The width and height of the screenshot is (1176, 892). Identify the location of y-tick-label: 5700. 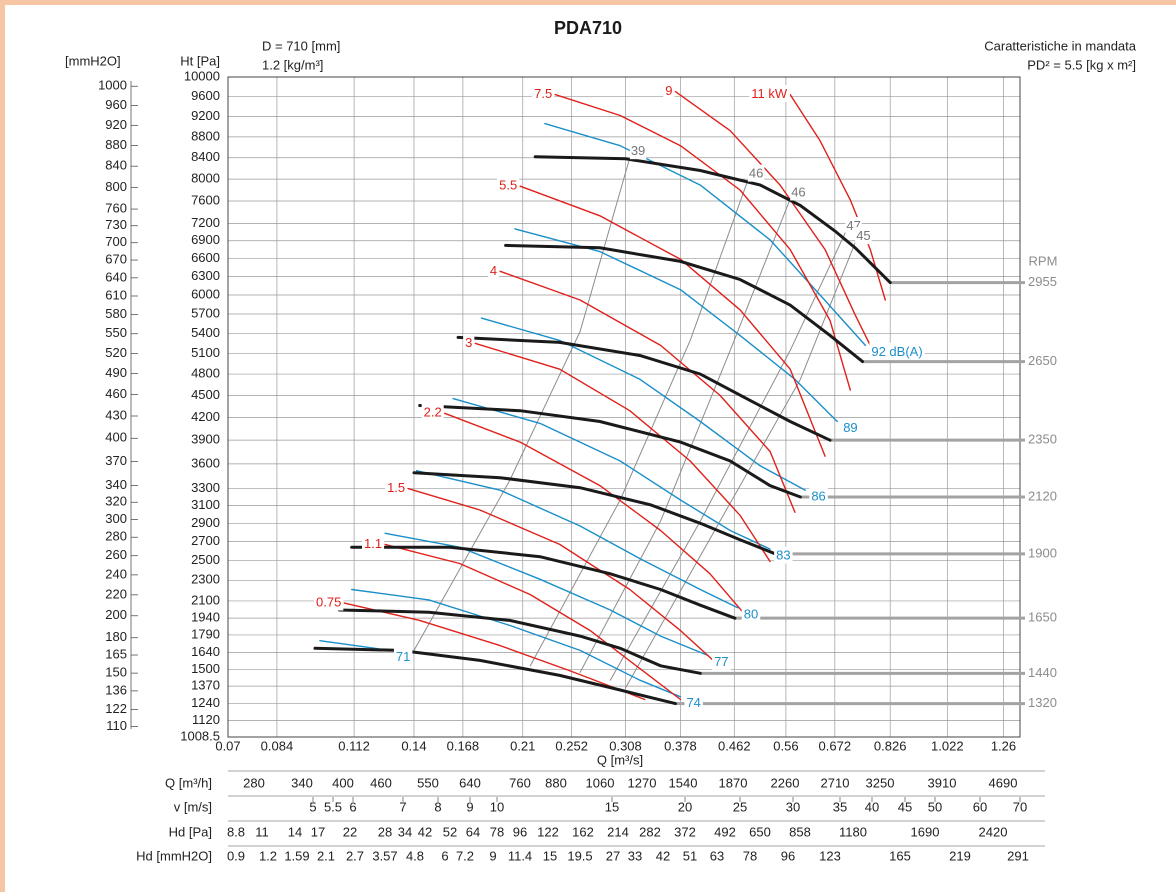
(205, 312).